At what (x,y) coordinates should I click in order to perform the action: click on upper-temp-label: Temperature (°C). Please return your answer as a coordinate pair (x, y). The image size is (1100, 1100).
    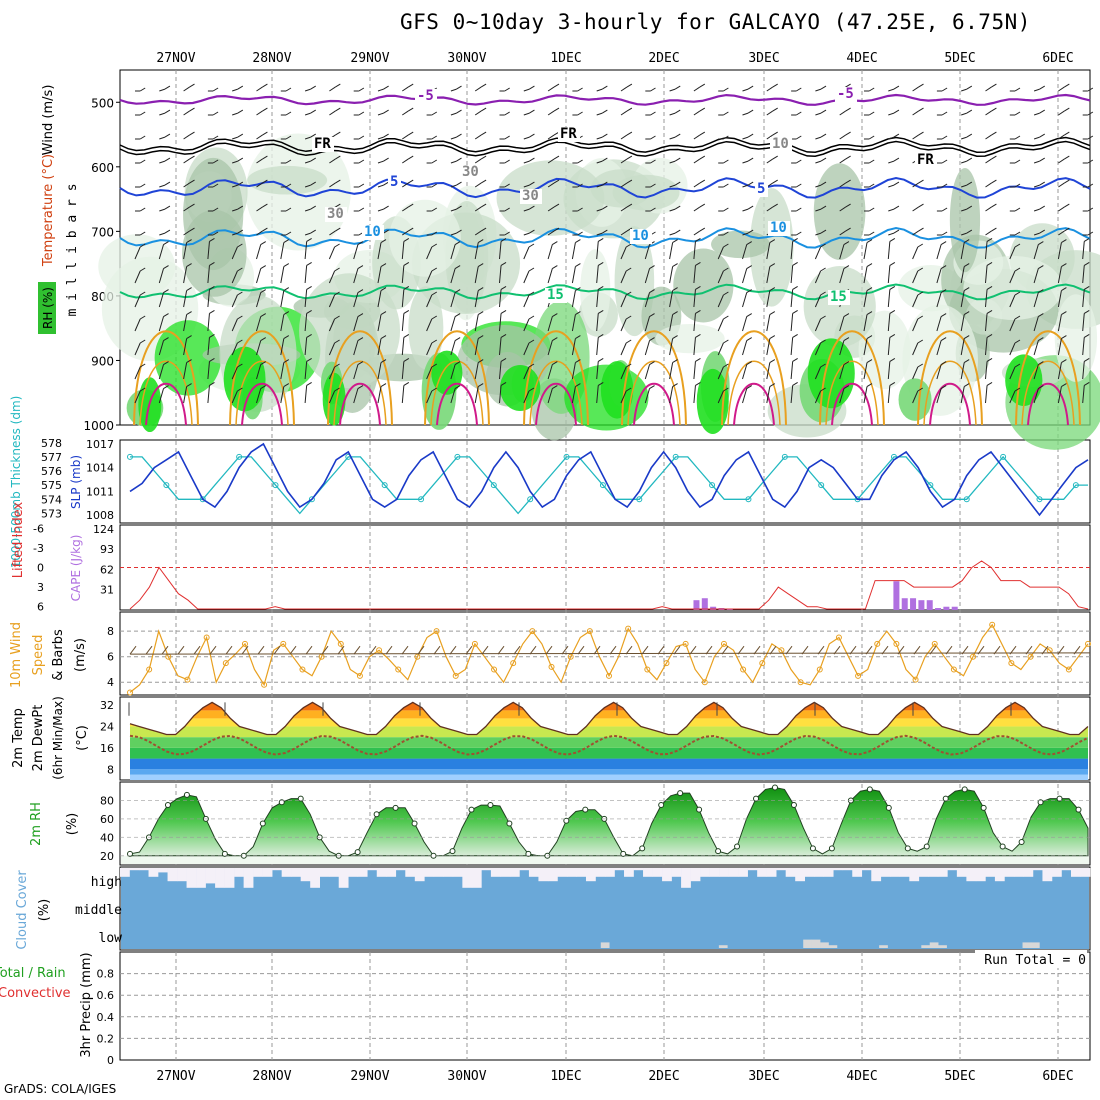
    Looking at the image, I should click on (48, 210).